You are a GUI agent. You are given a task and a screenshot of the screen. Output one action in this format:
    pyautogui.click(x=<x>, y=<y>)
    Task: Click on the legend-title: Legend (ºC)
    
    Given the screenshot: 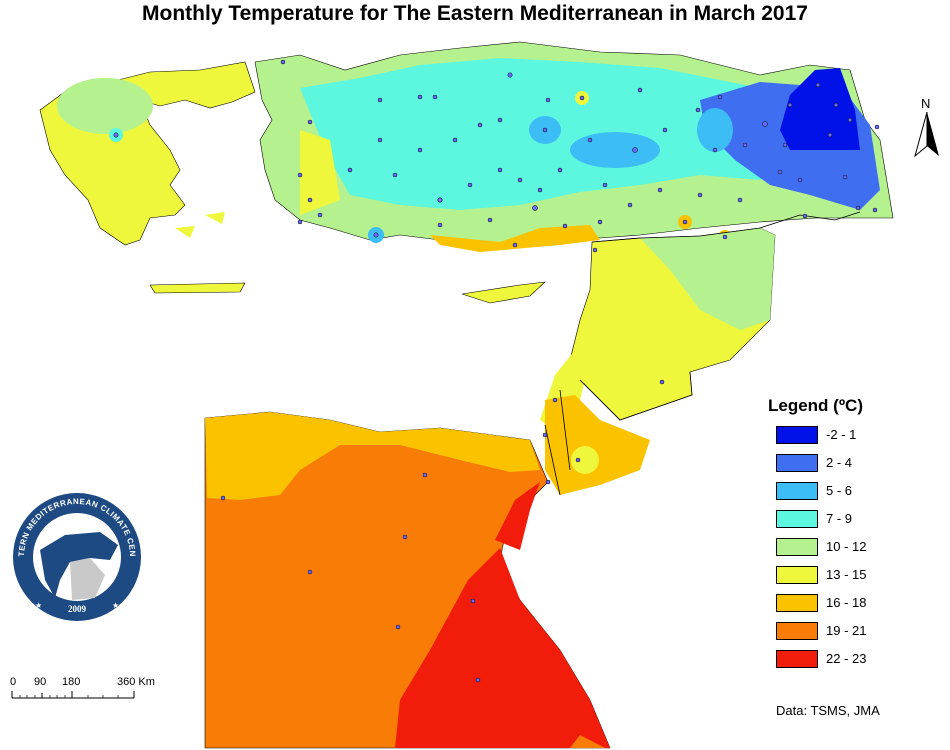 What is the action you would take?
    pyautogui.click(x=815, y=405)
    